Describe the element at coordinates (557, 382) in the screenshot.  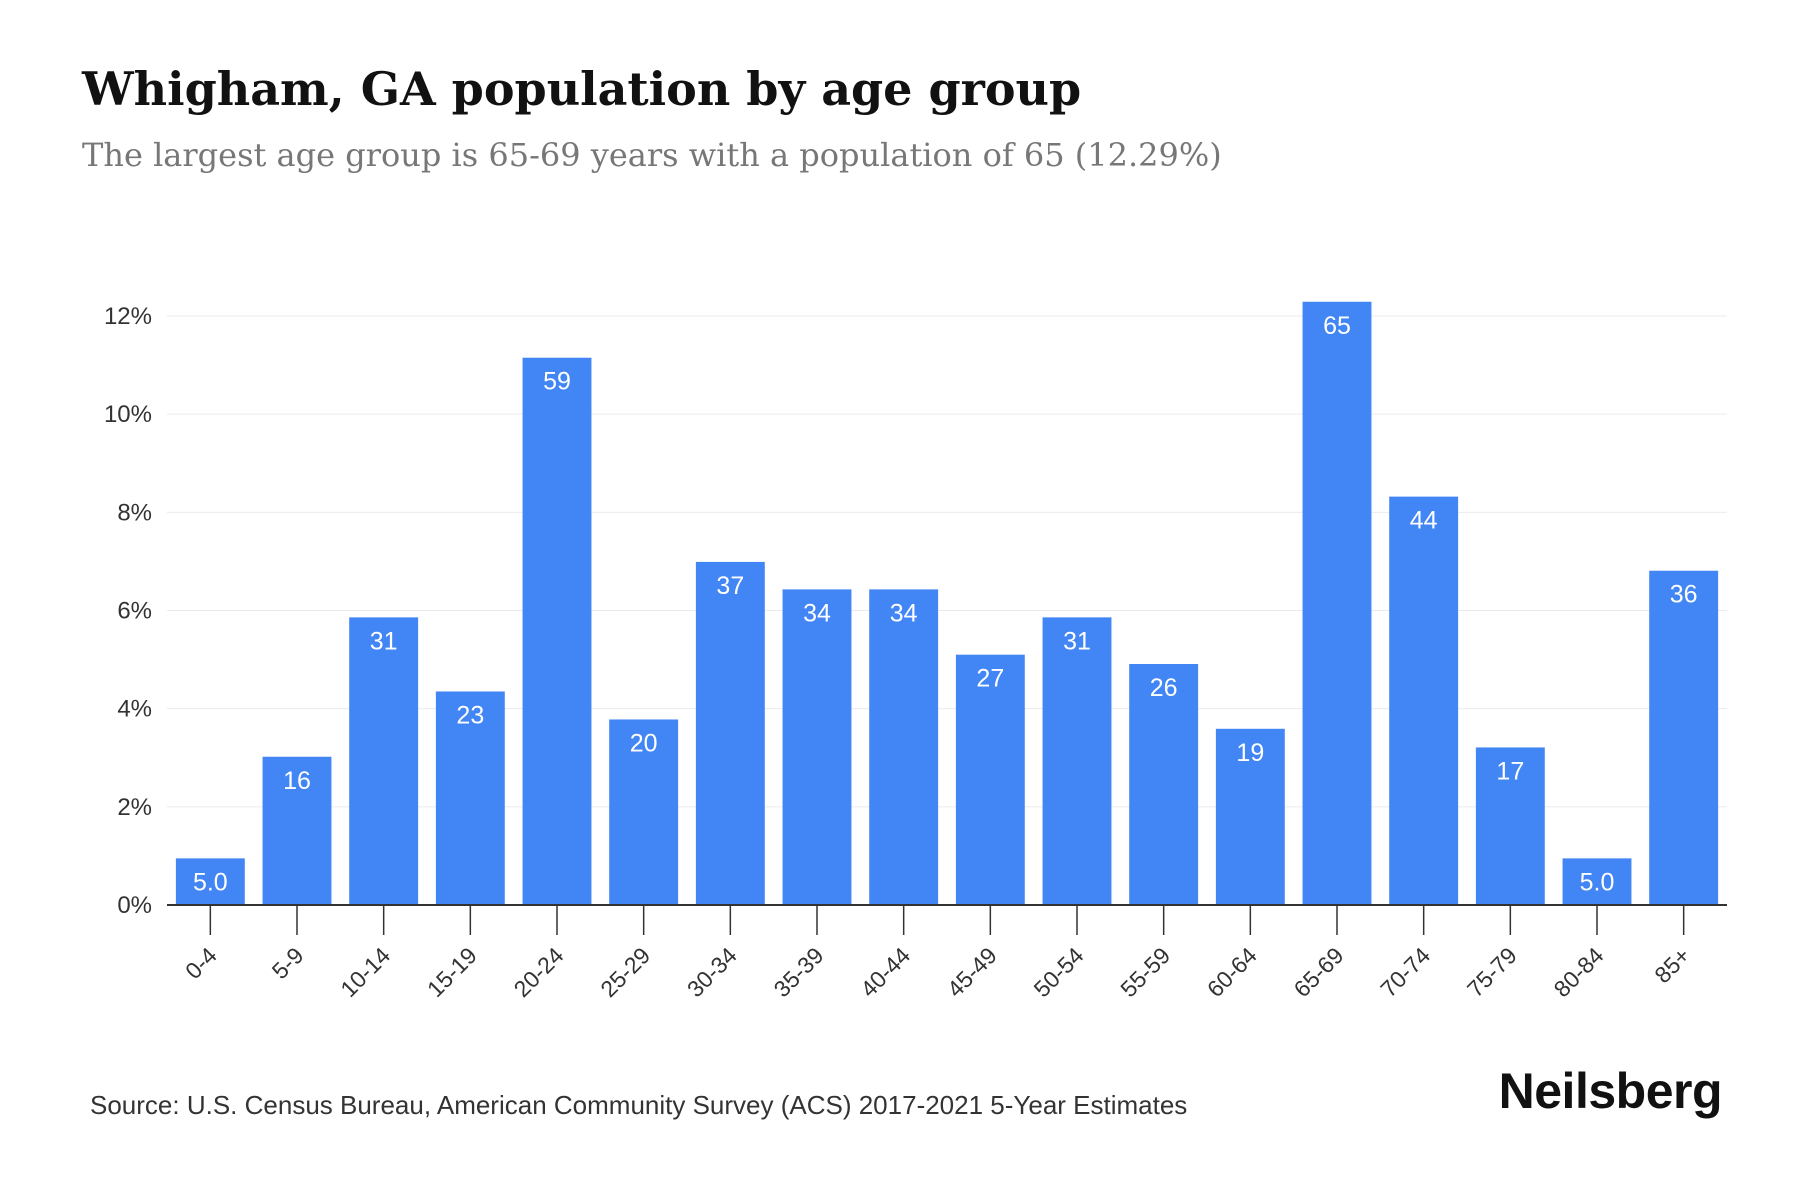
I see `bar-value-label: 59` at that location.